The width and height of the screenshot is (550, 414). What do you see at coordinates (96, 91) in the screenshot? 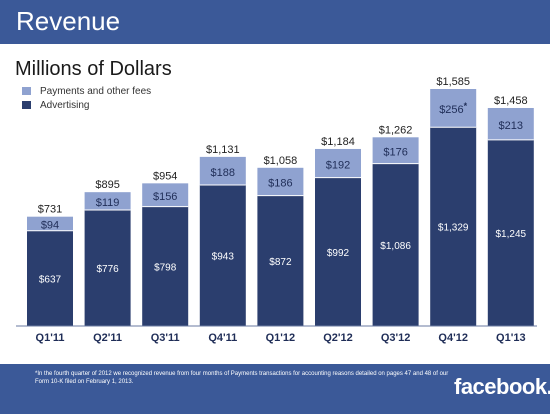
I see `legend-label-payments: Payments and other fees` at bounding box center [96, 91].